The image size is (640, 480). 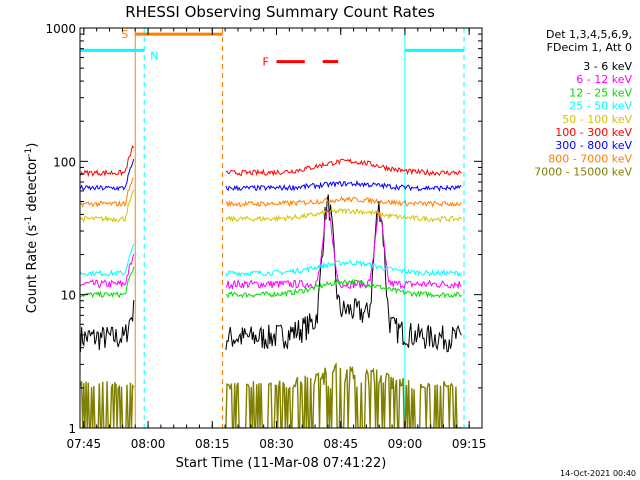 What do you see at coordinates (154, 55) in the screenshot?
I see `flag-label-n: N` at bounding box center [154, 55].